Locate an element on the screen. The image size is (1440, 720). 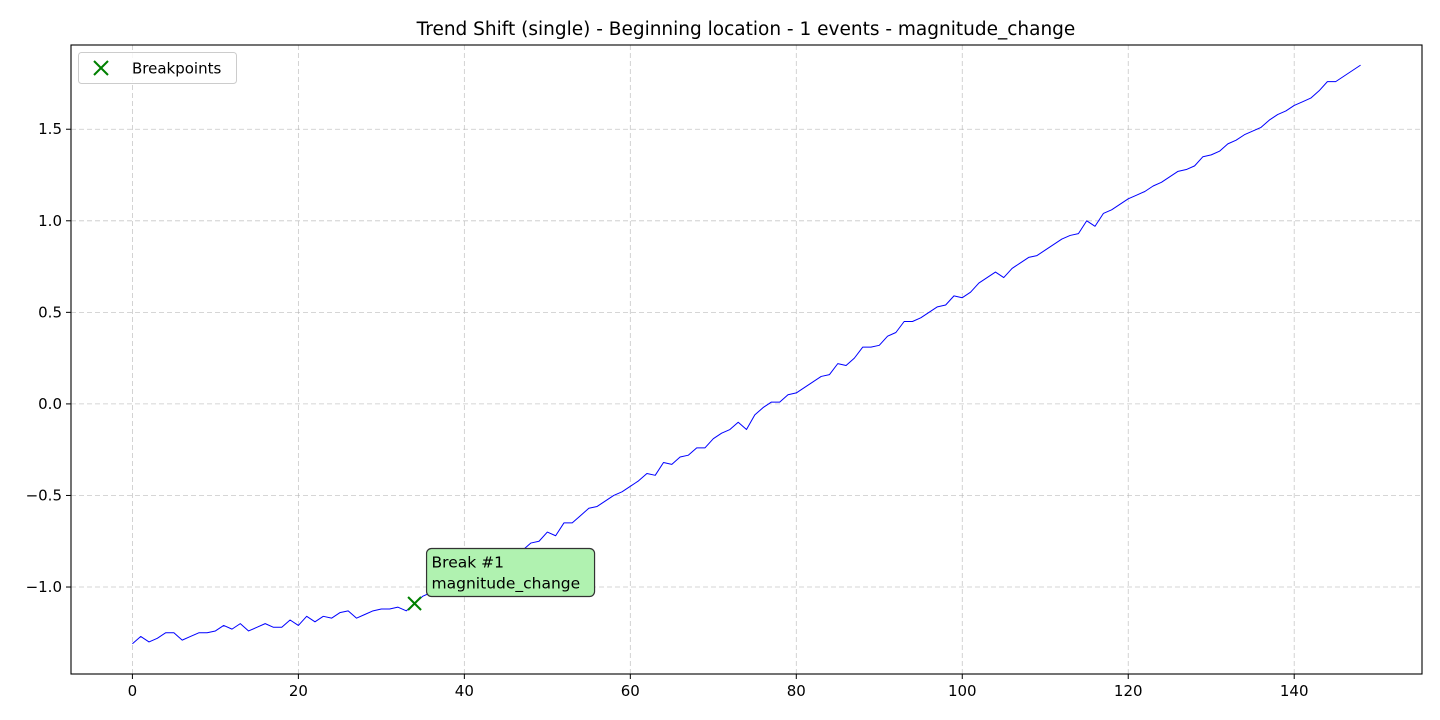
legend-breakpoint-marker is located at coordinates (101, 68).